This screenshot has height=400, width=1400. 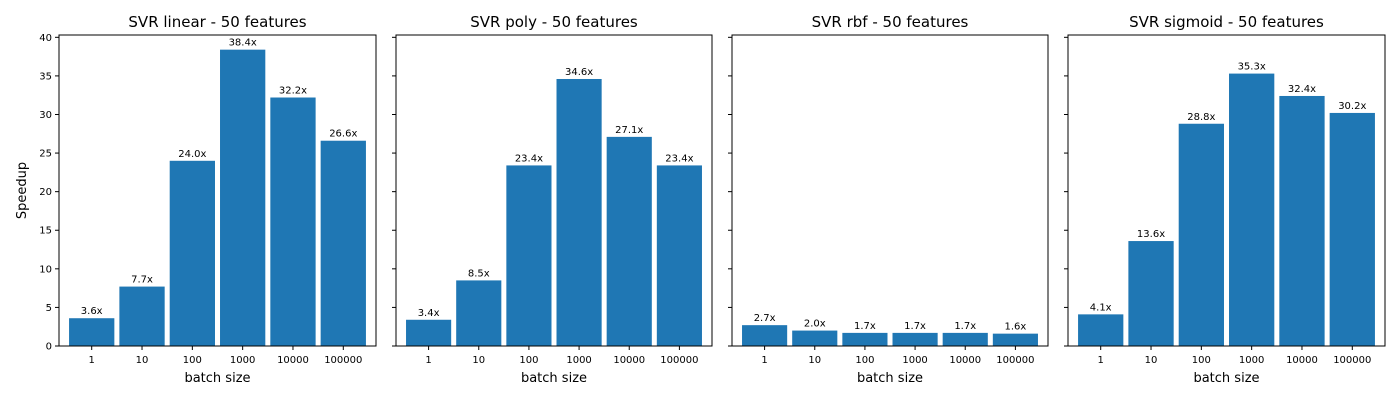 I want to click on bar-value-label: 35.3x, so click(x=1252, y=67).